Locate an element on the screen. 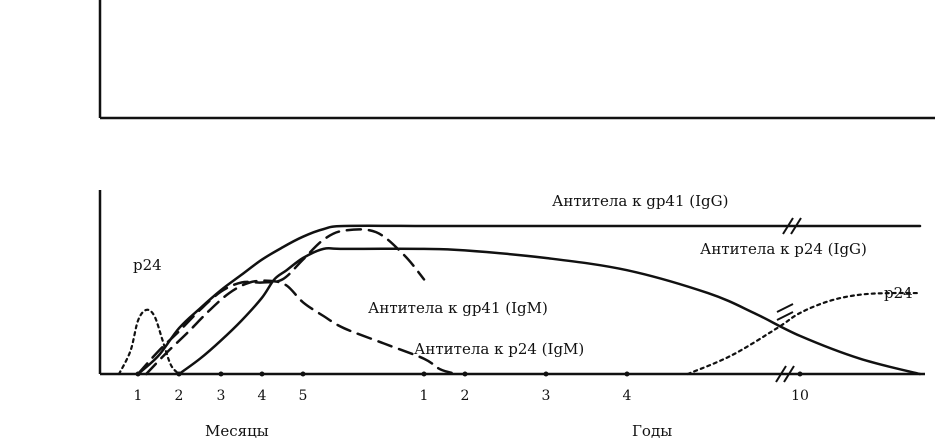 The height and width of the screenshot is (440, 942). series-line-p24-igm is located at coordinates (301, 327).